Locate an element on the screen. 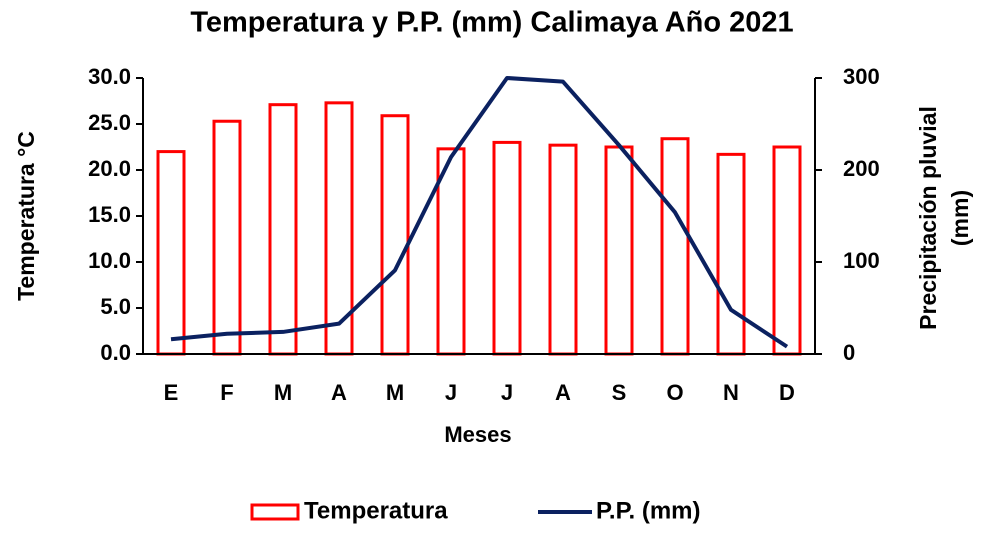 The height and width of the screenshot is (533, 985). y-tick-label: 15.0 is located at coordinates (109, 214).